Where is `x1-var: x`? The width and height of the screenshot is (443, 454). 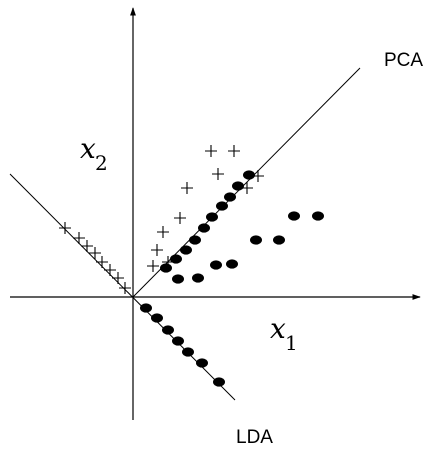
x1-var: x is located at coordinates (278, 328).